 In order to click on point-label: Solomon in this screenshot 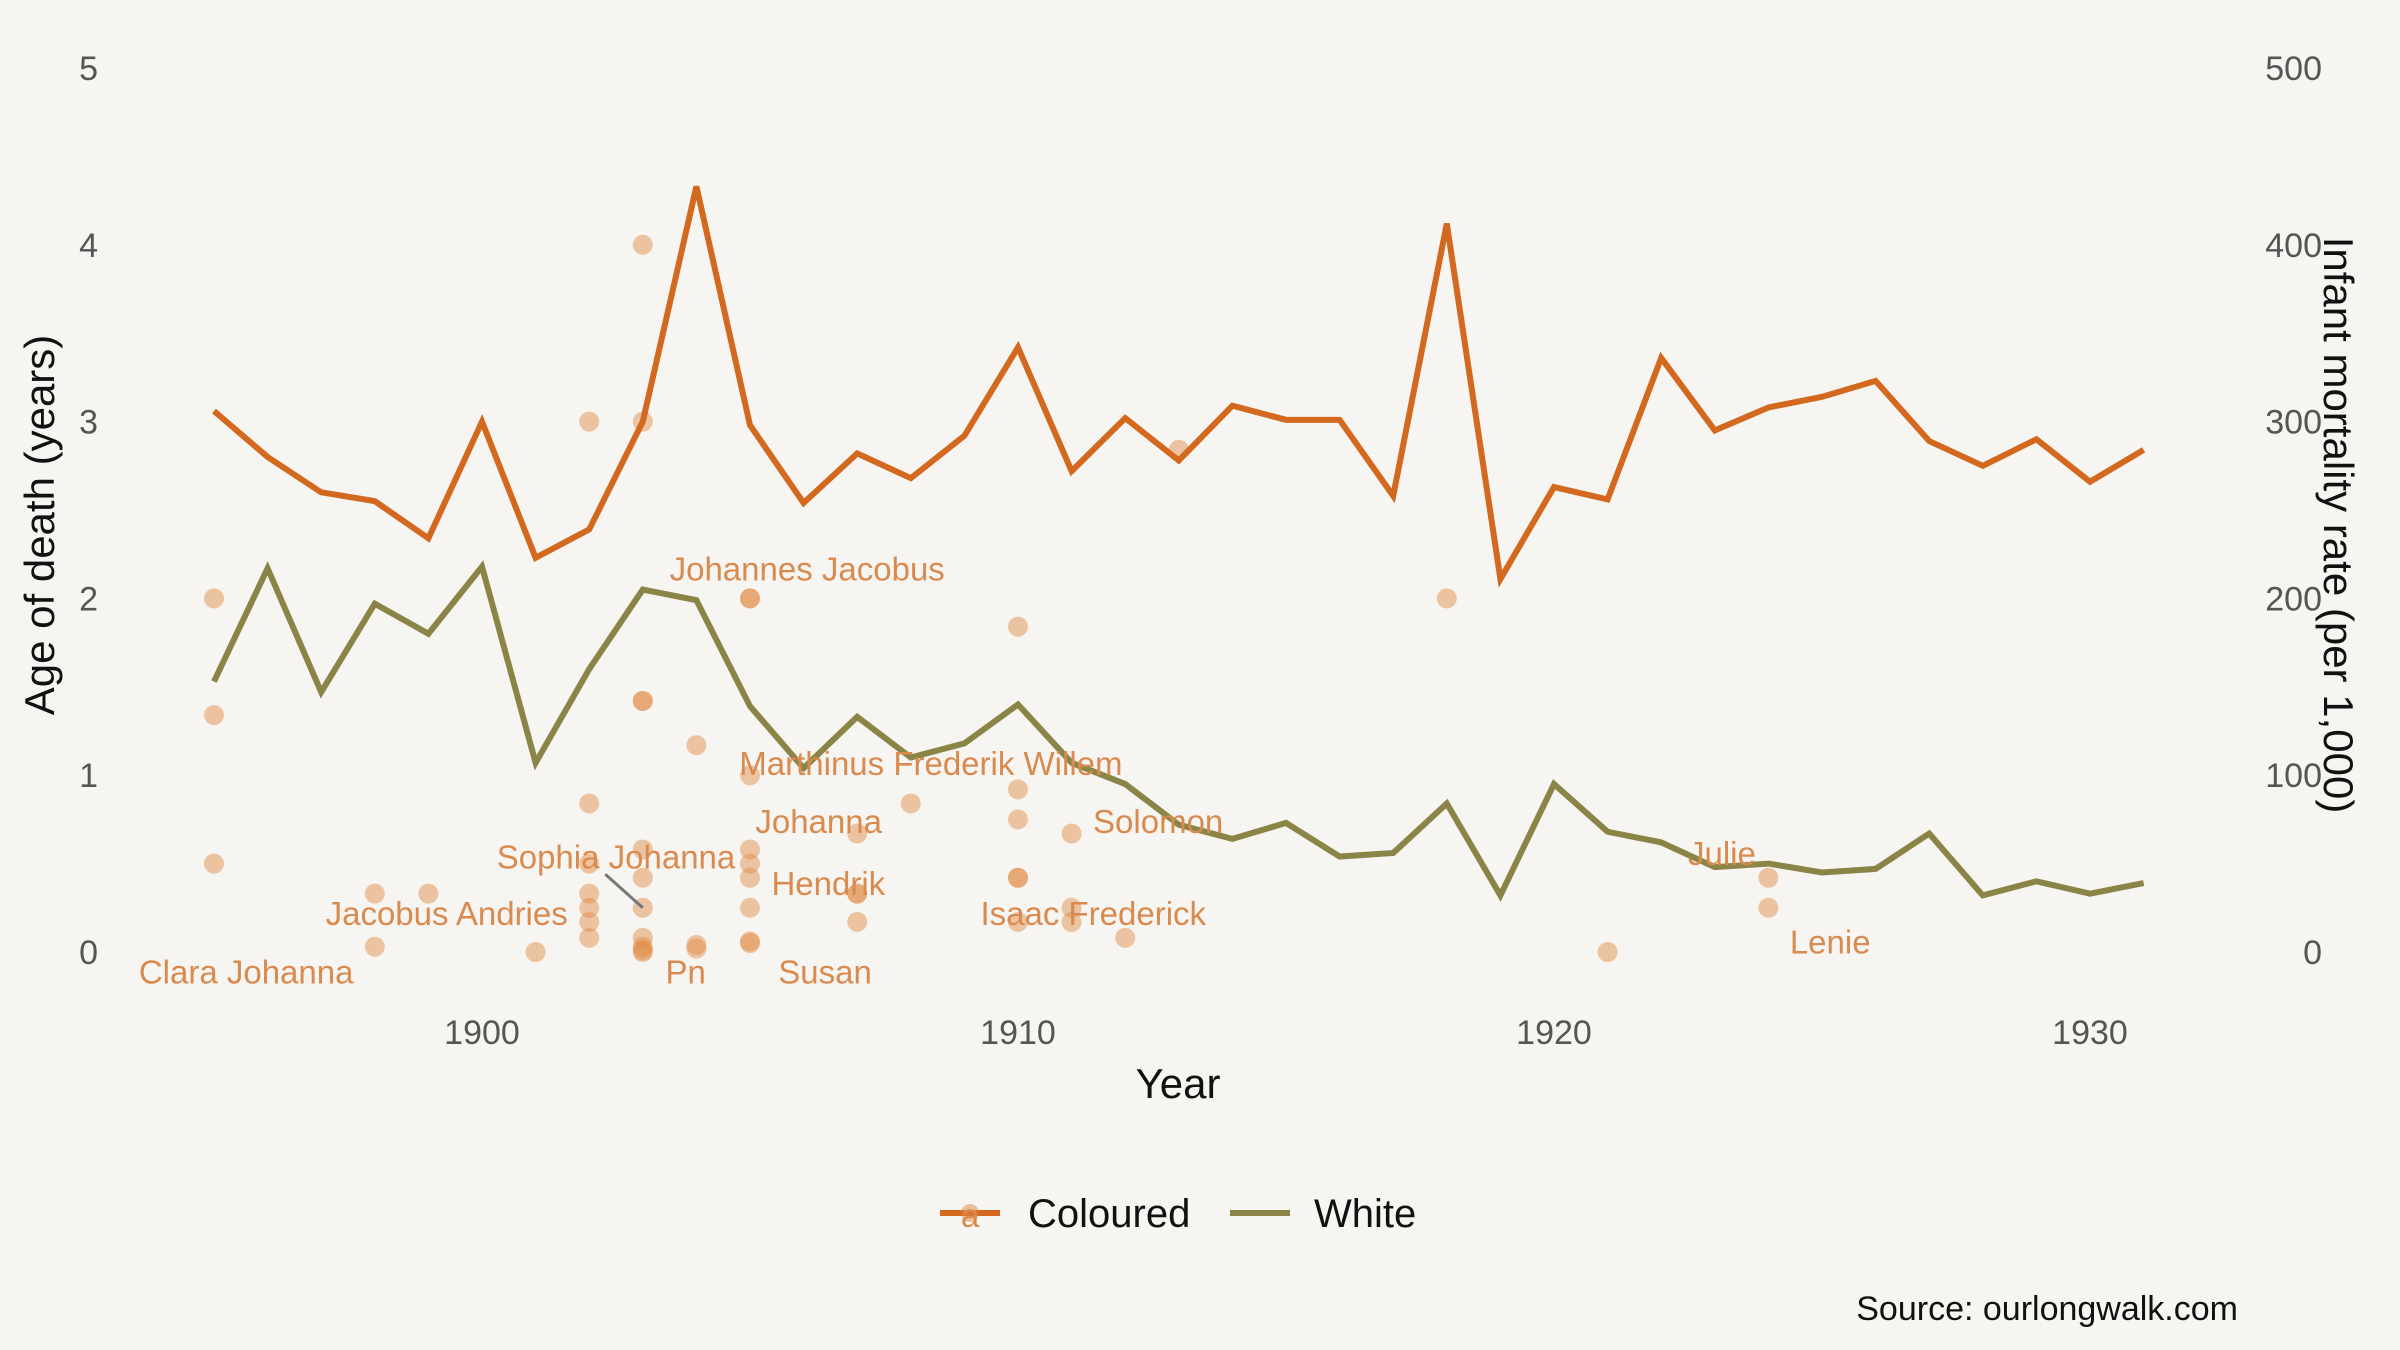, I will do `click(1158, 821)`.